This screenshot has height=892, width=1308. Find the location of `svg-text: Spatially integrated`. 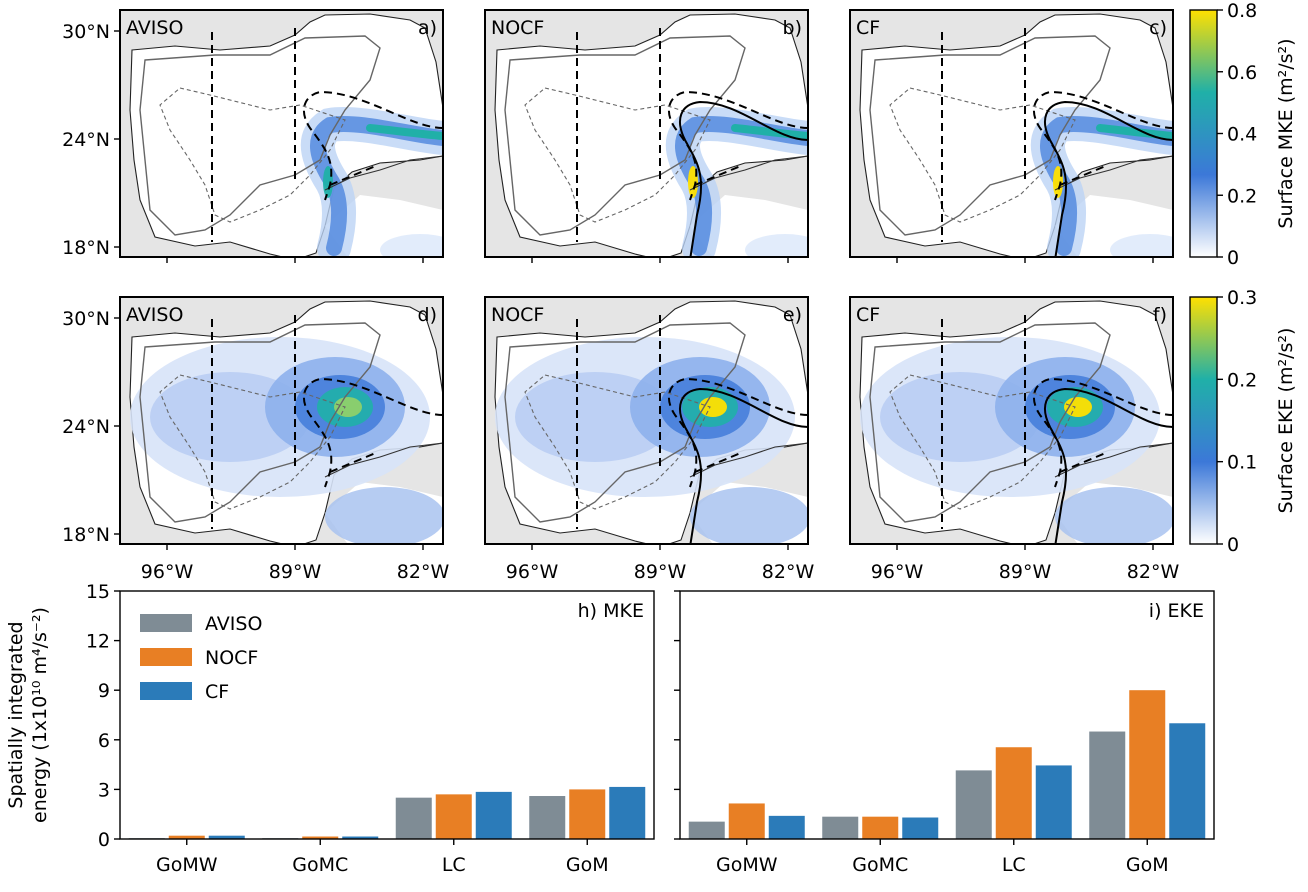

svg-text: Spatially integrated is located at coordinates (16, 714).